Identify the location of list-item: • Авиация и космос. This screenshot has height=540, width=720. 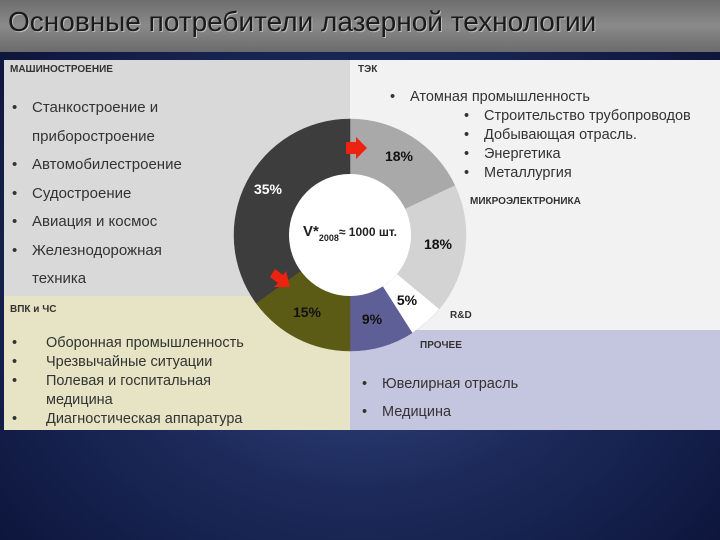
(97, 222).